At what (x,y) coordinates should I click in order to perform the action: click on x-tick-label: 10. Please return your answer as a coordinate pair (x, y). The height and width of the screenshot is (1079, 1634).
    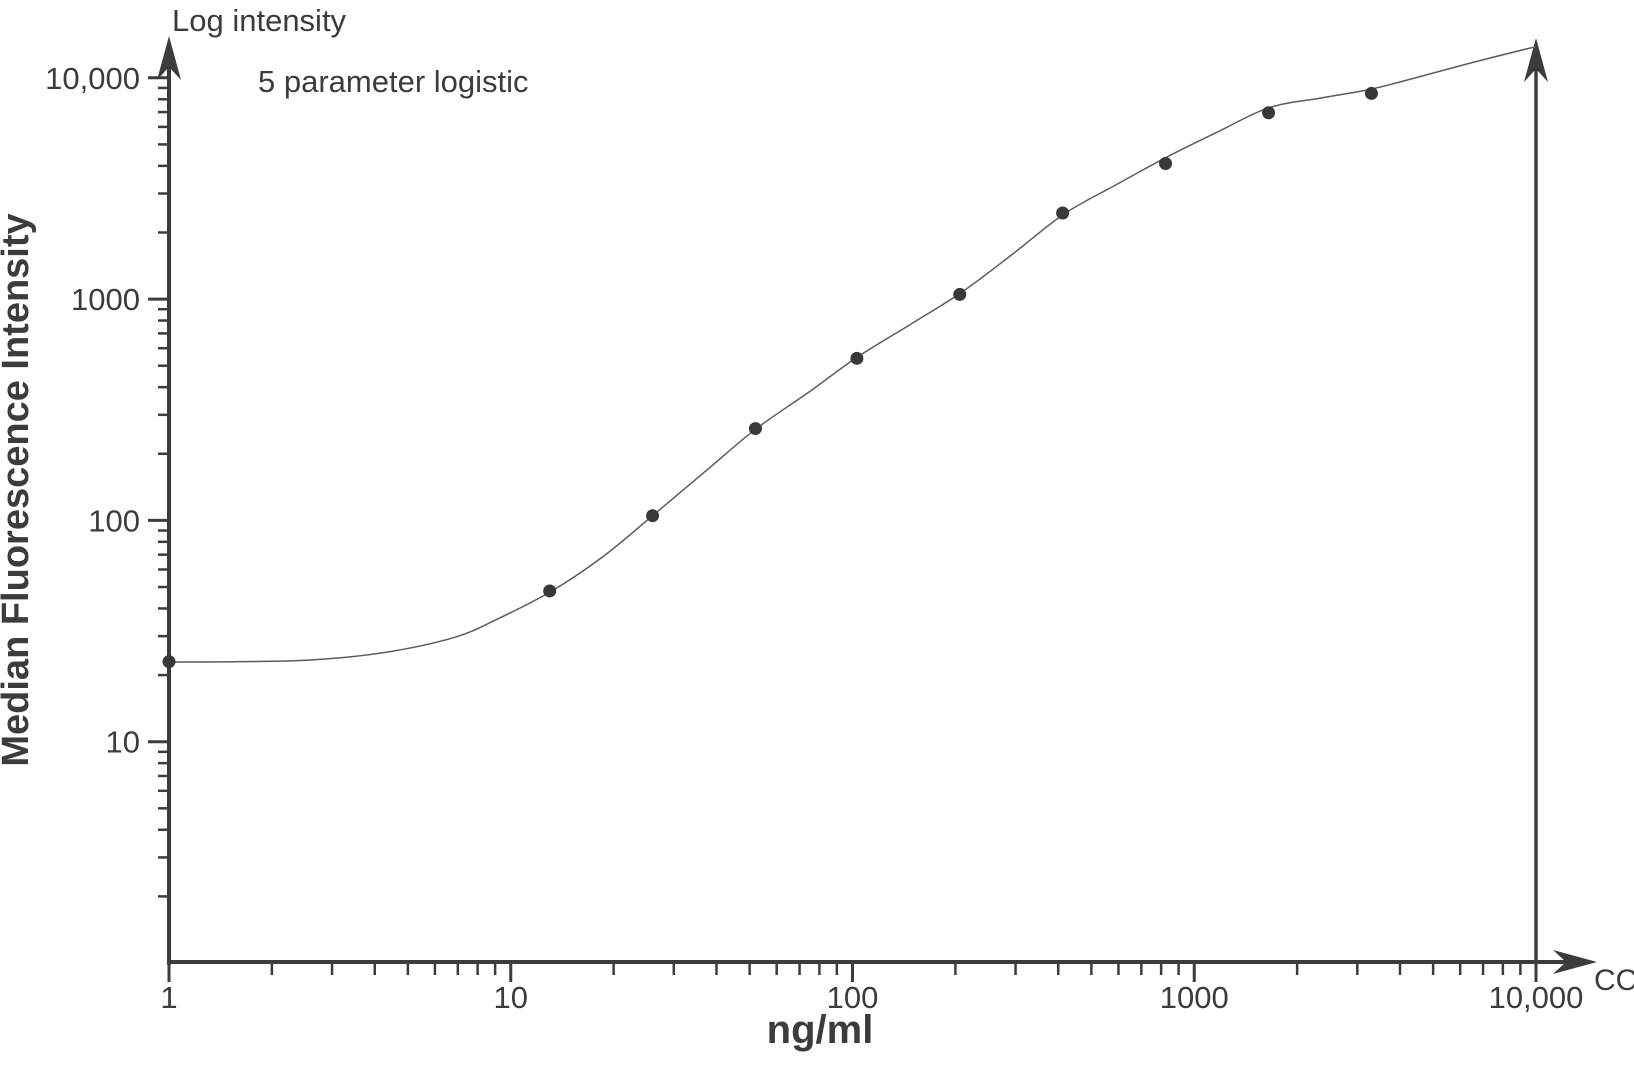
    Looking at the image, I should click on (511, 997).